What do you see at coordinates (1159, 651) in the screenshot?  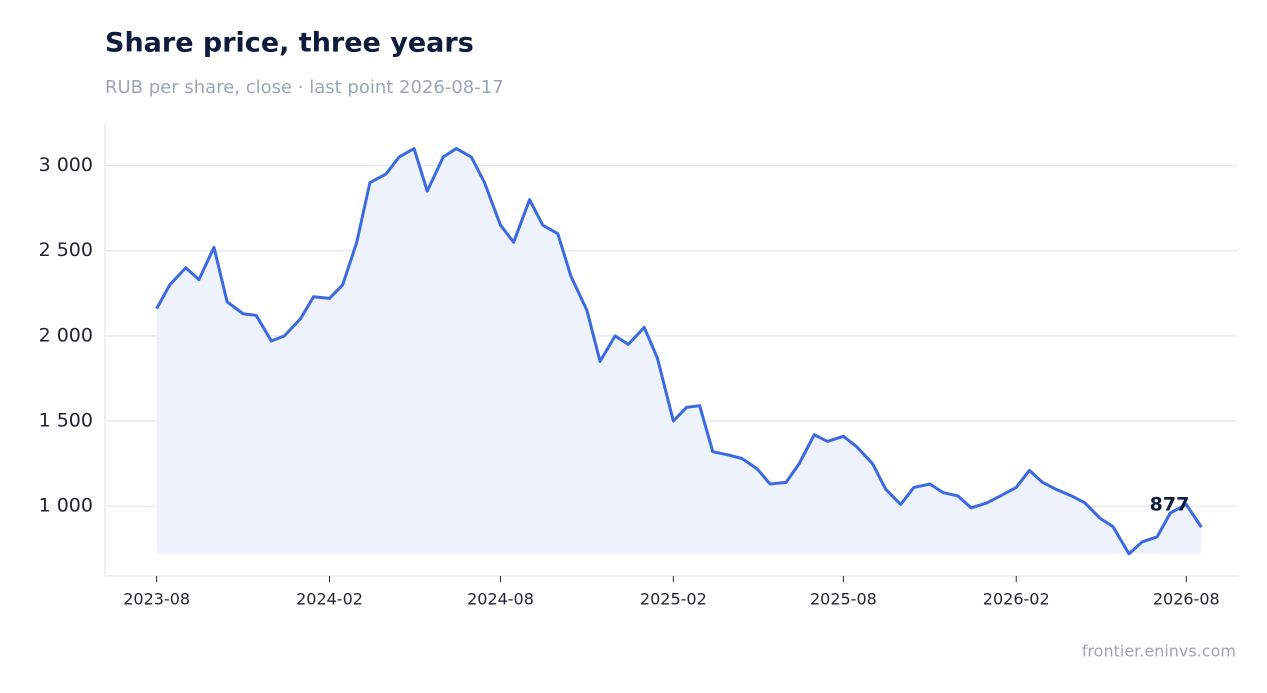 I see `source: frontier.eninvs.com` at bounding box center [1159, 651].